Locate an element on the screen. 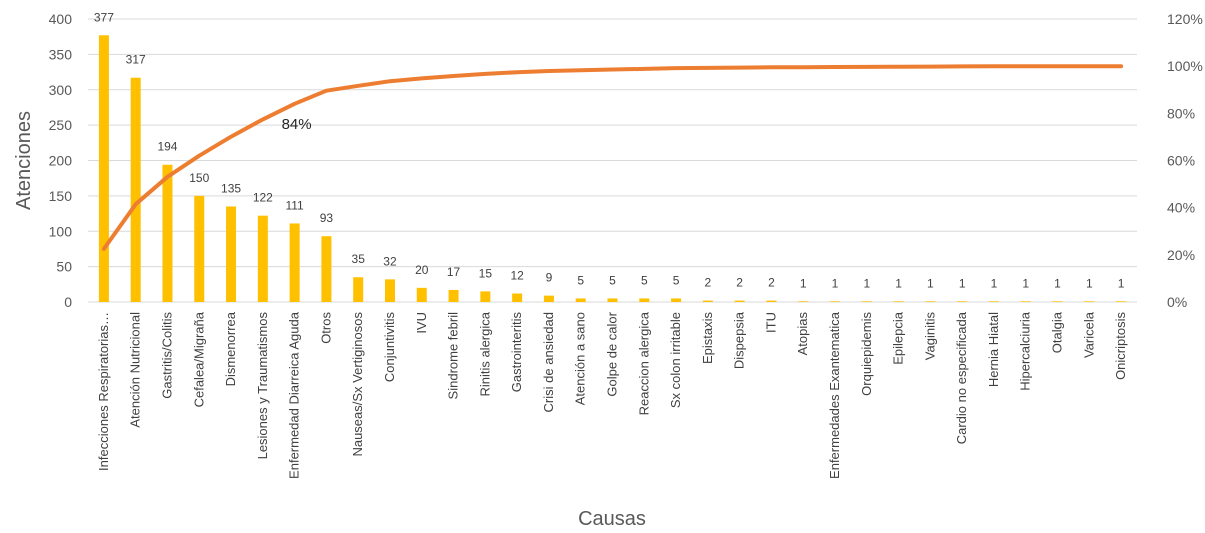 Image resolution: width=1205 pixels, height=533 pixels. x-tick-label: Onicriptosis is located at coordinates (1120, 346).